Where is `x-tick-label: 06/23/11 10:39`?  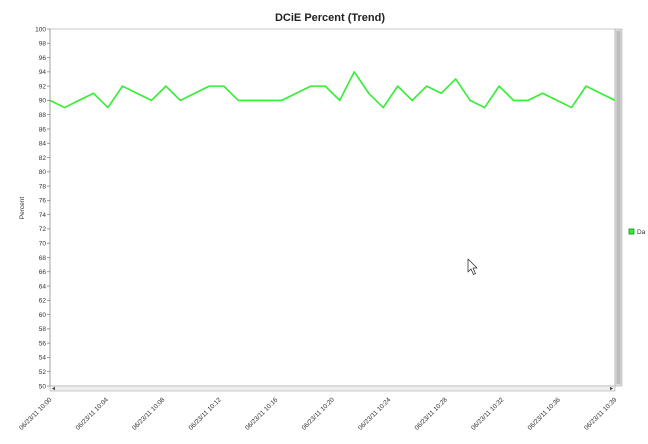 x-tick-label: 06/23/11 10:39 is located at coordinates (601, 414).